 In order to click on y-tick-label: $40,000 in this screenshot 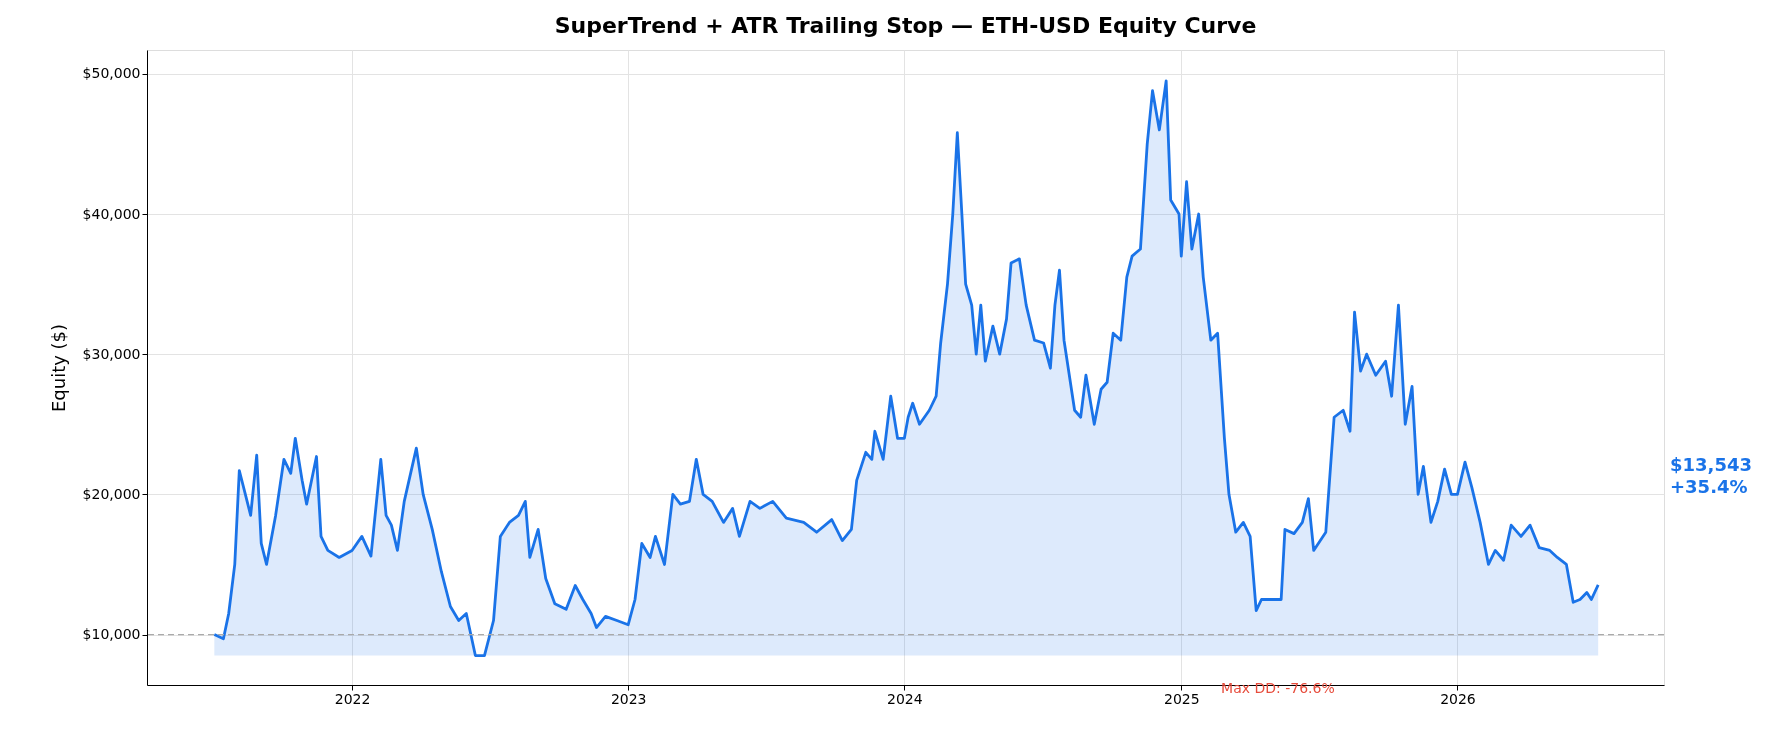, I will do `click(111, 213)`.